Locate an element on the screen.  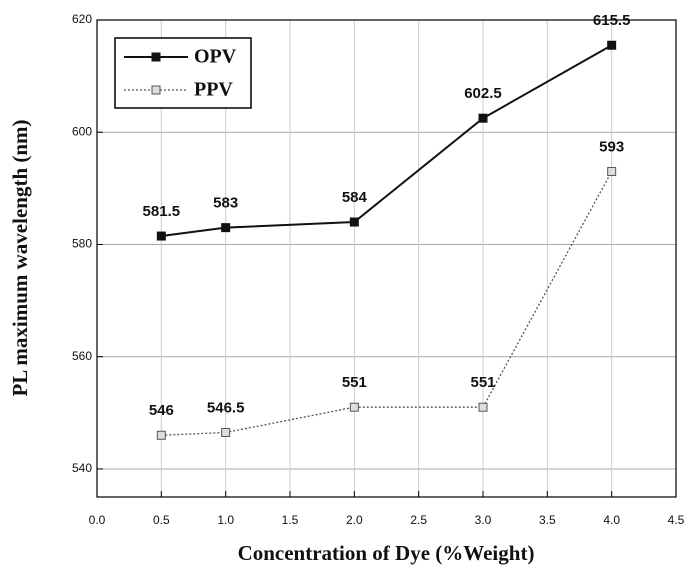
y-axis-label: PL maximum wavelength (nm) is located at coordinates (20, 257).